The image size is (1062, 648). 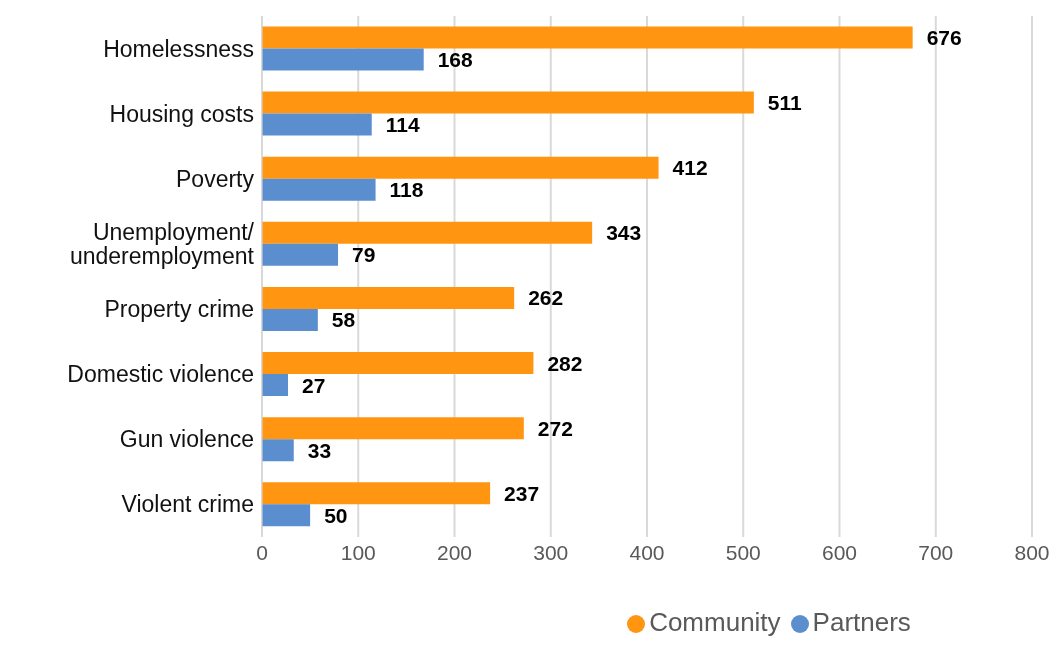 I want to click on data-label: 118, so click(x=406, y=190).